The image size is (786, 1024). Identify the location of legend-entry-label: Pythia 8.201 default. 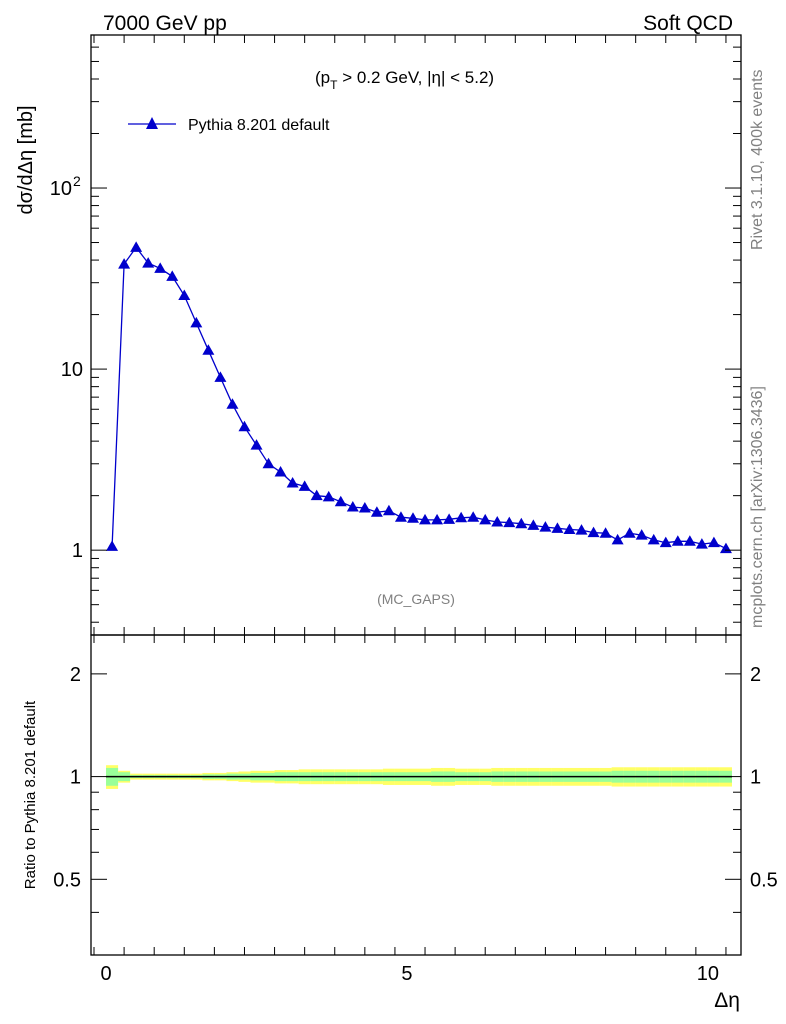
(259, 125).